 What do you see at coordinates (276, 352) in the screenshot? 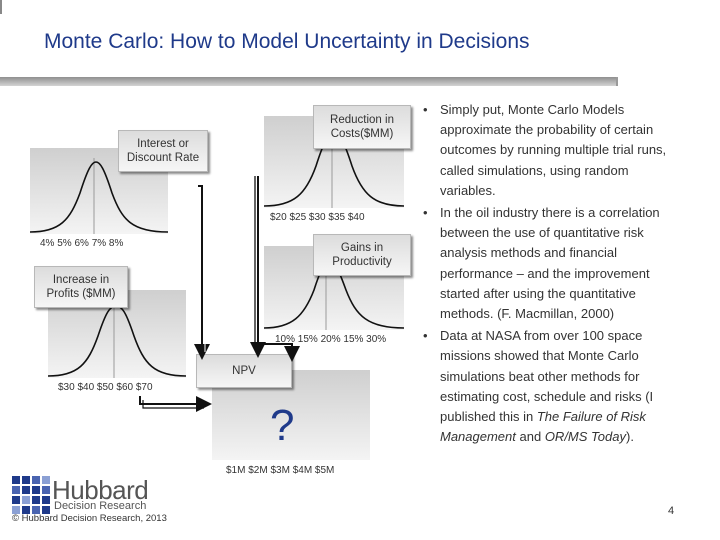
I see `arrow-productivity-to-npv` at bounding box center [276, 352].